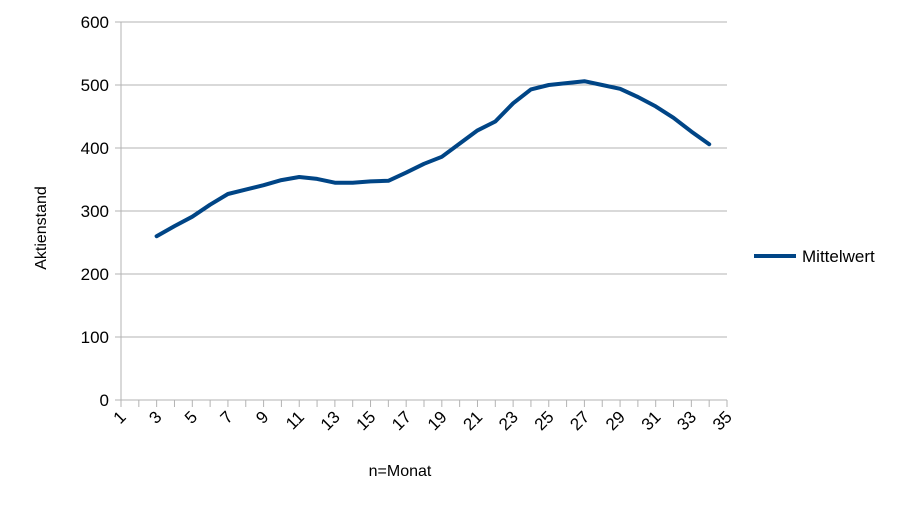 The image size is (907, 510). Describe the element at coordinates (722, 420) in the screenshot. I see `x-tick-label: 35` at that location.